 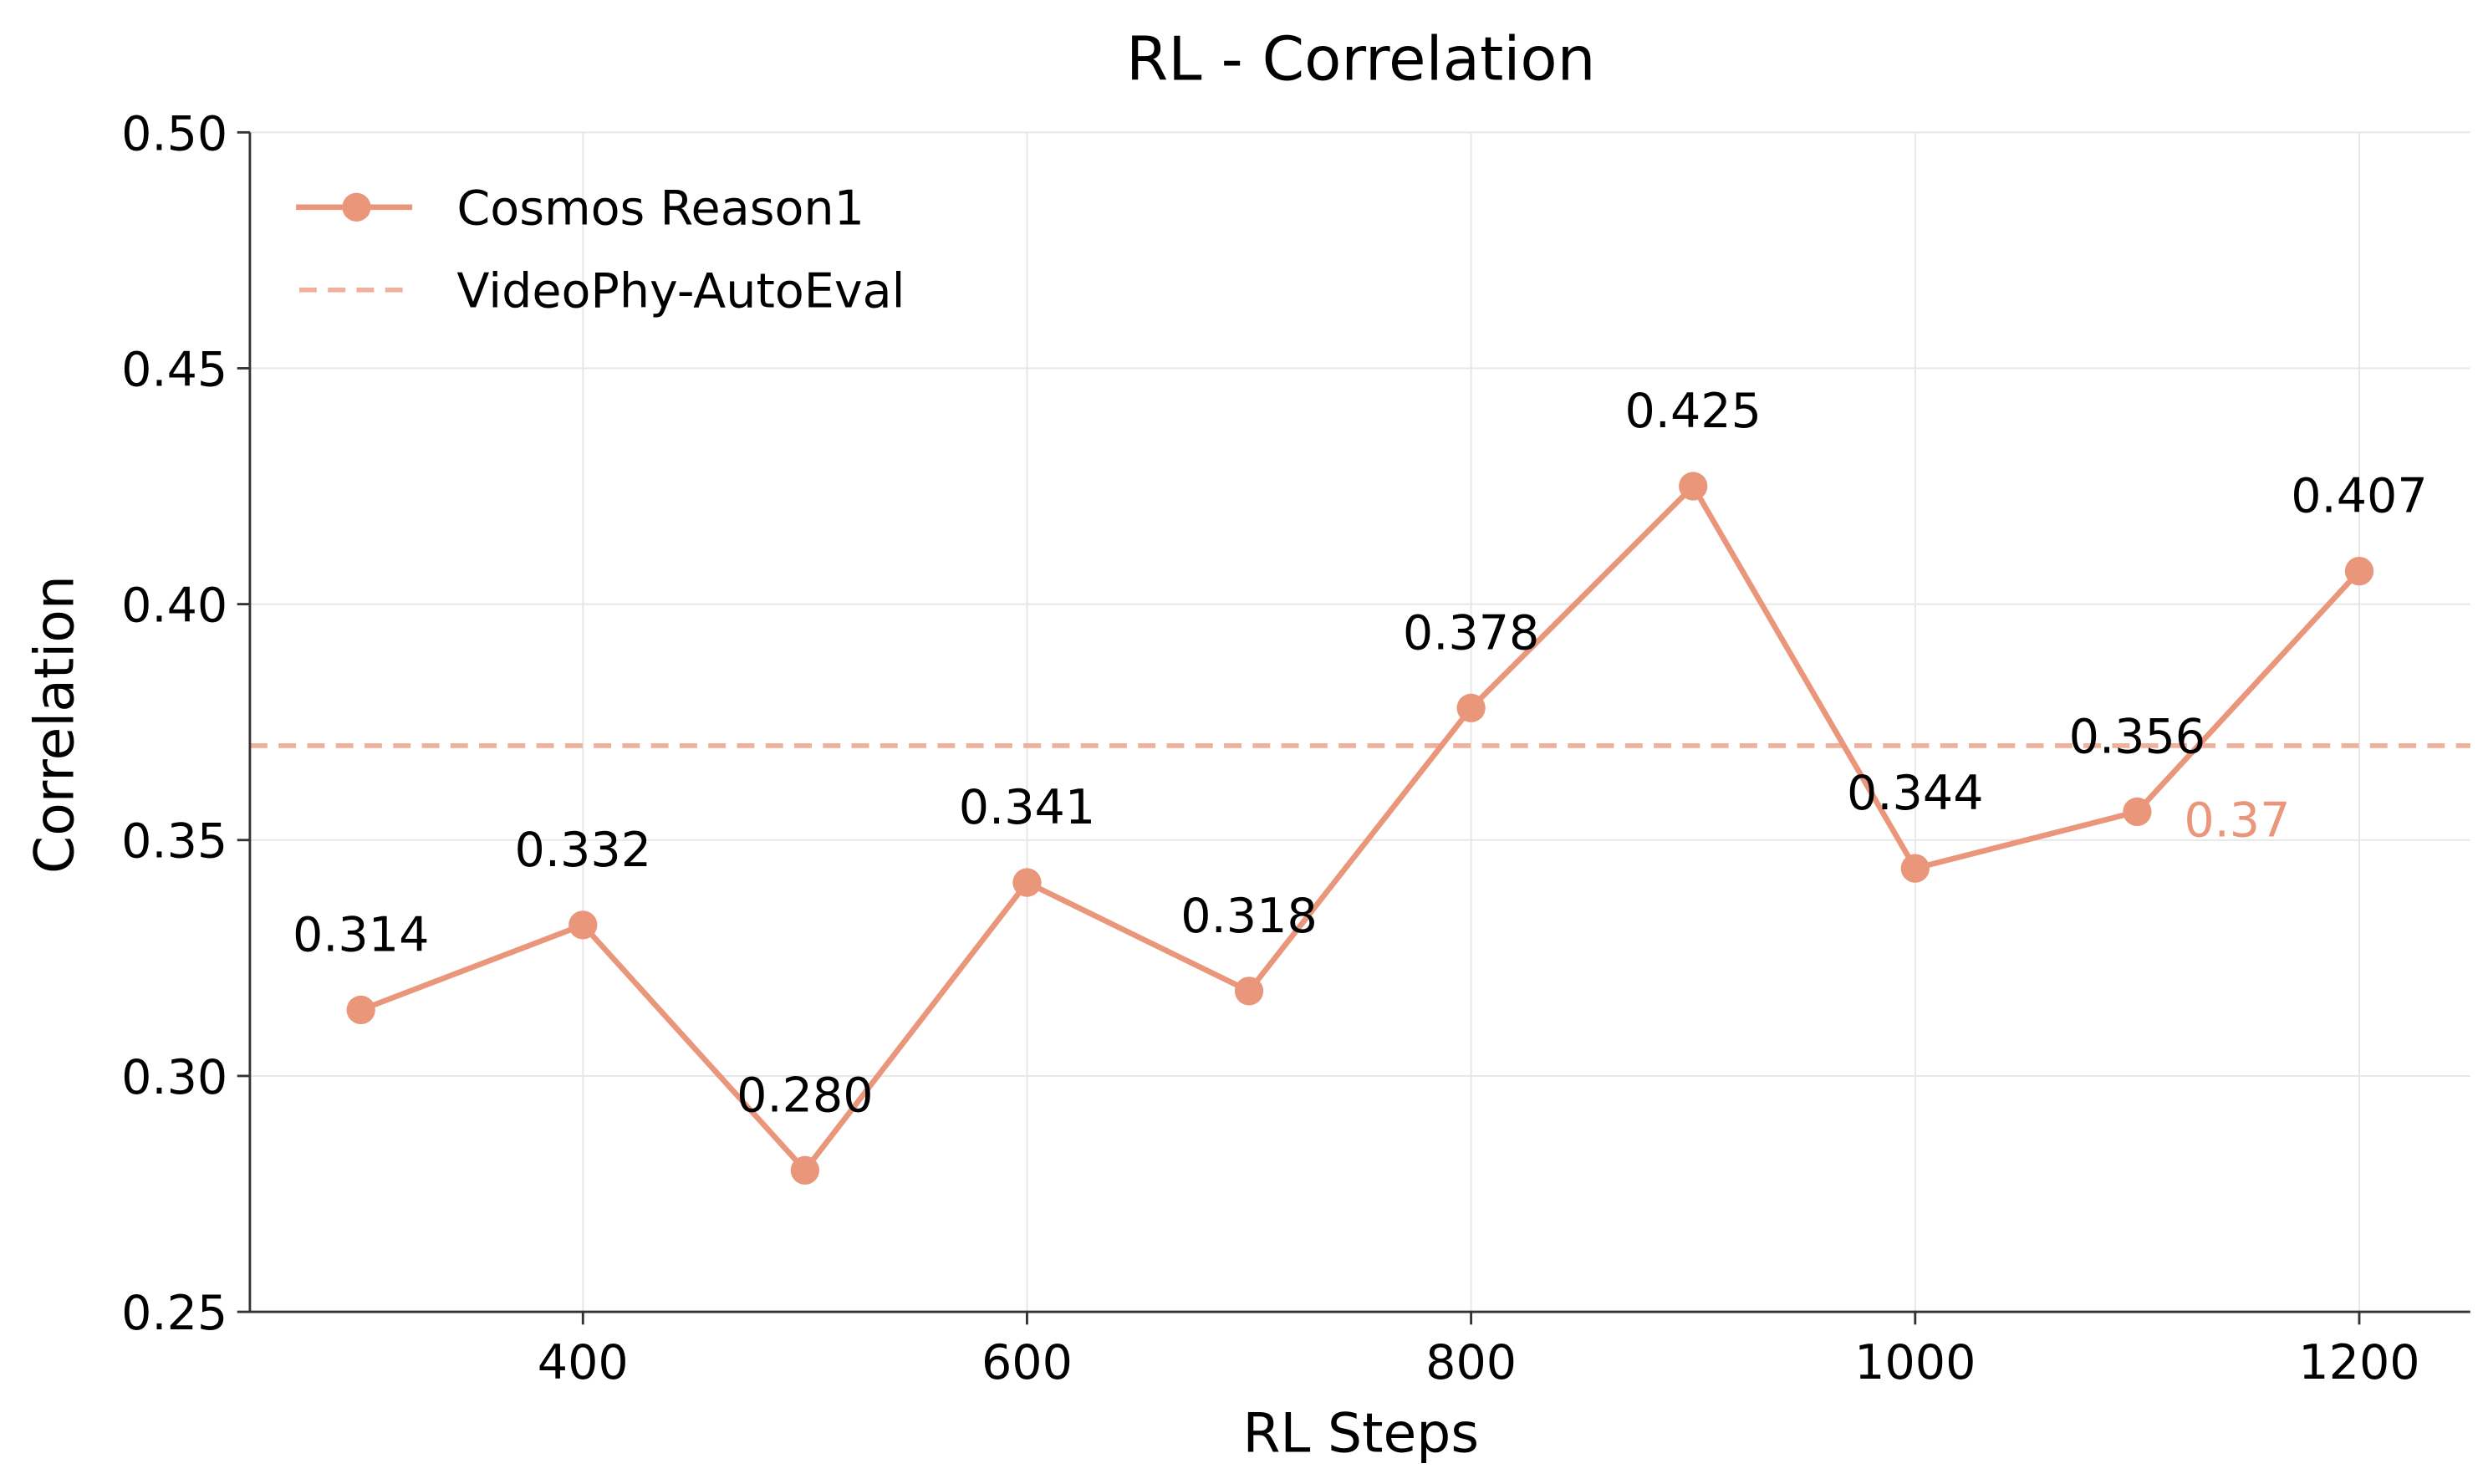 I want to click on y-axis-label: Correlation, so click(x=55, y=724).